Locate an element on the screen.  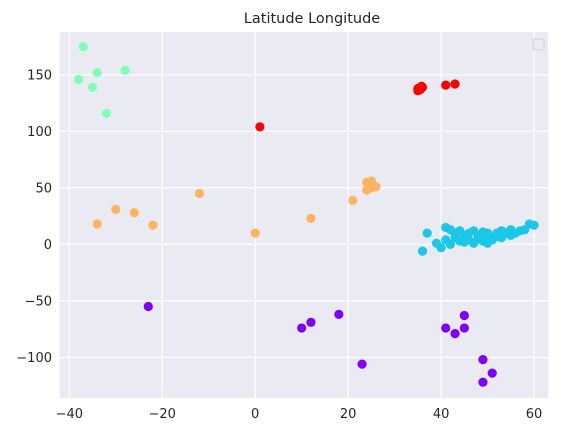
x-tick-label: 20 is located at coordinates (348, 414).